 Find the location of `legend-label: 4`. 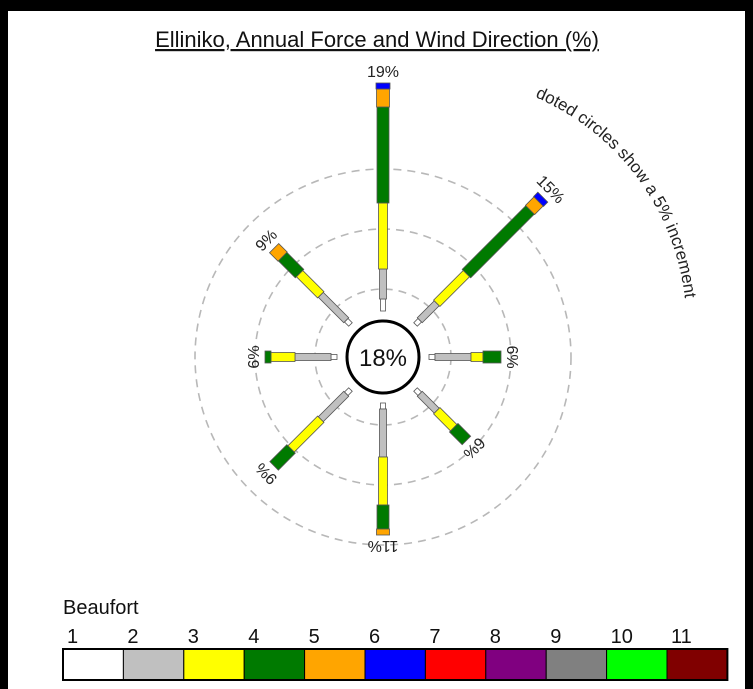

legend-label: 4 is located at coordinates (253, 637).